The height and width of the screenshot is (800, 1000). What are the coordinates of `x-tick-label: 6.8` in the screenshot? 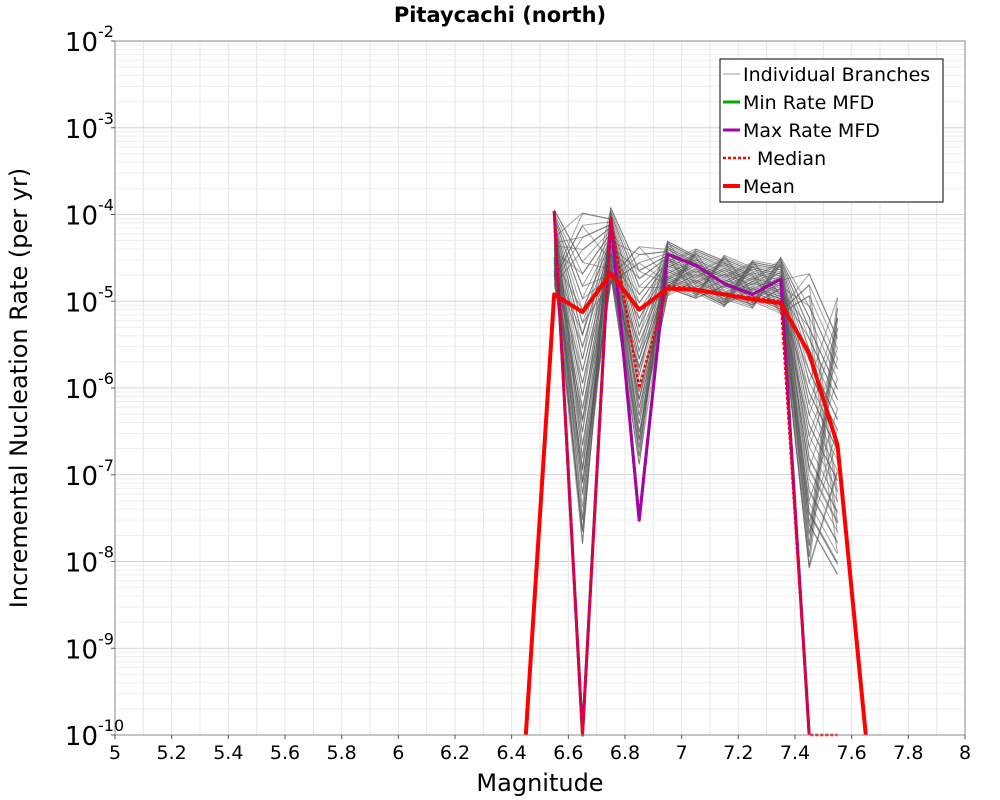 It's located at (625, 753).